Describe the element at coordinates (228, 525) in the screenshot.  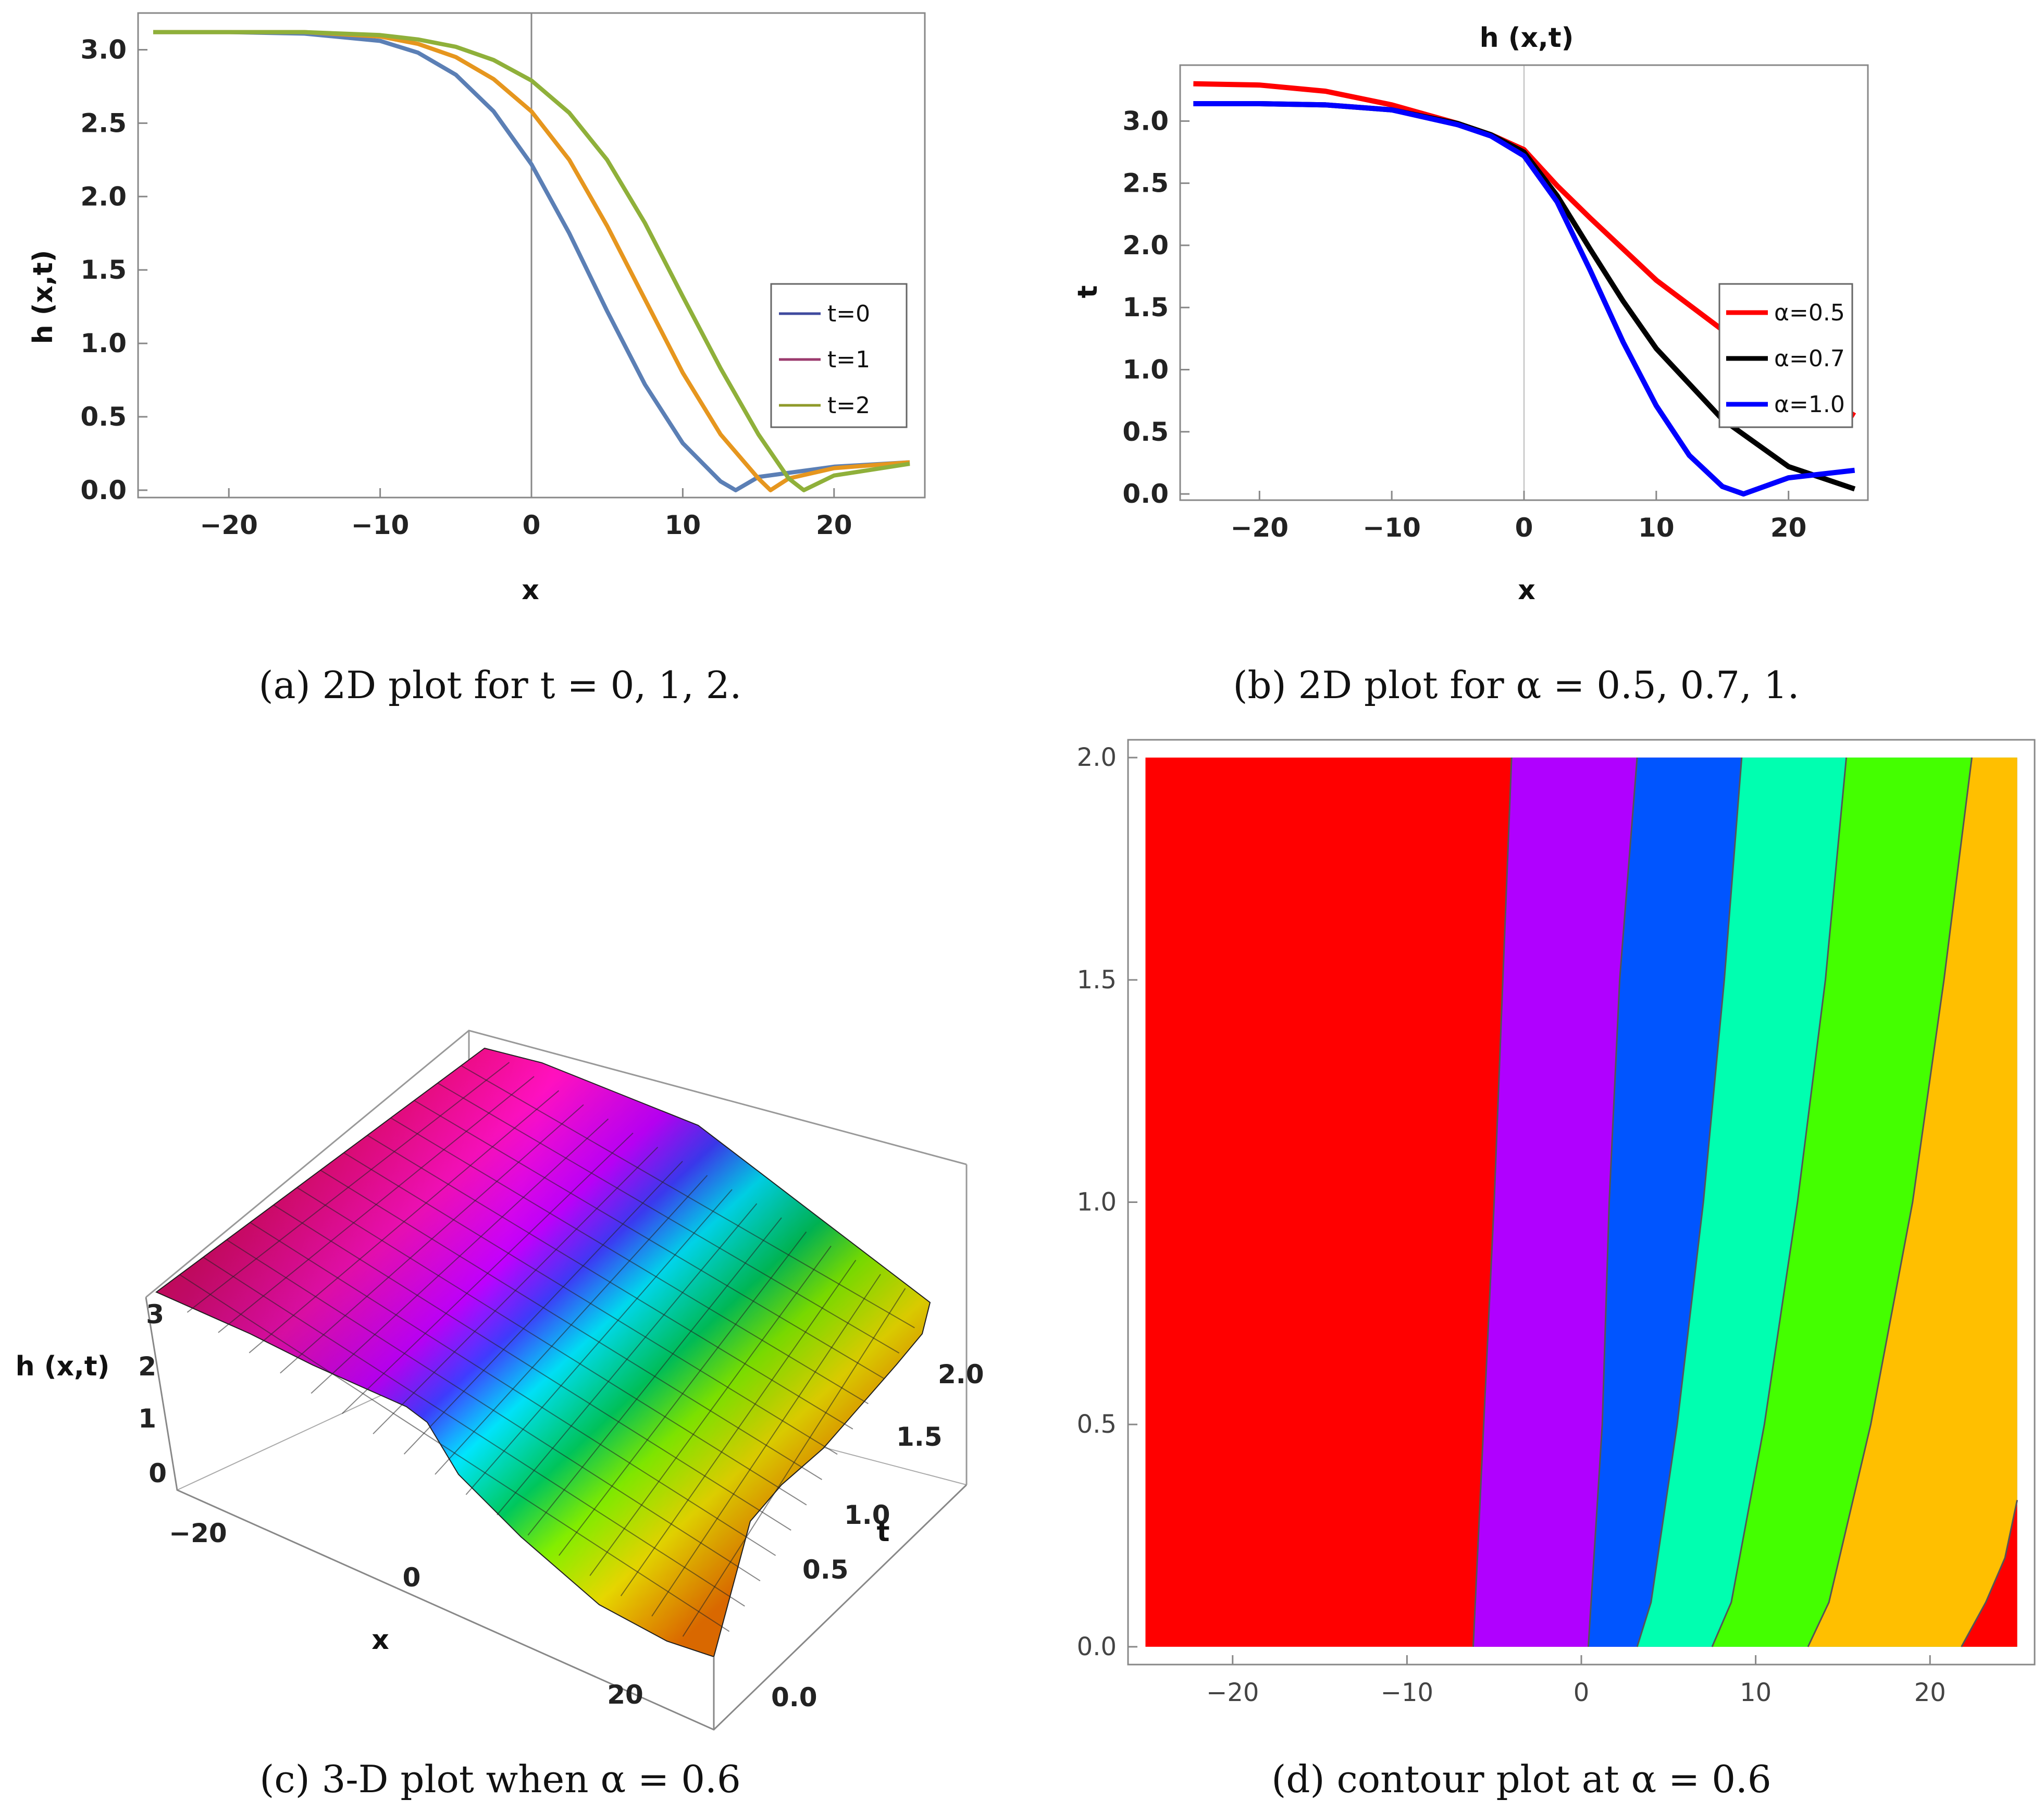
I see `a-x-tick-label: −20` at that location.